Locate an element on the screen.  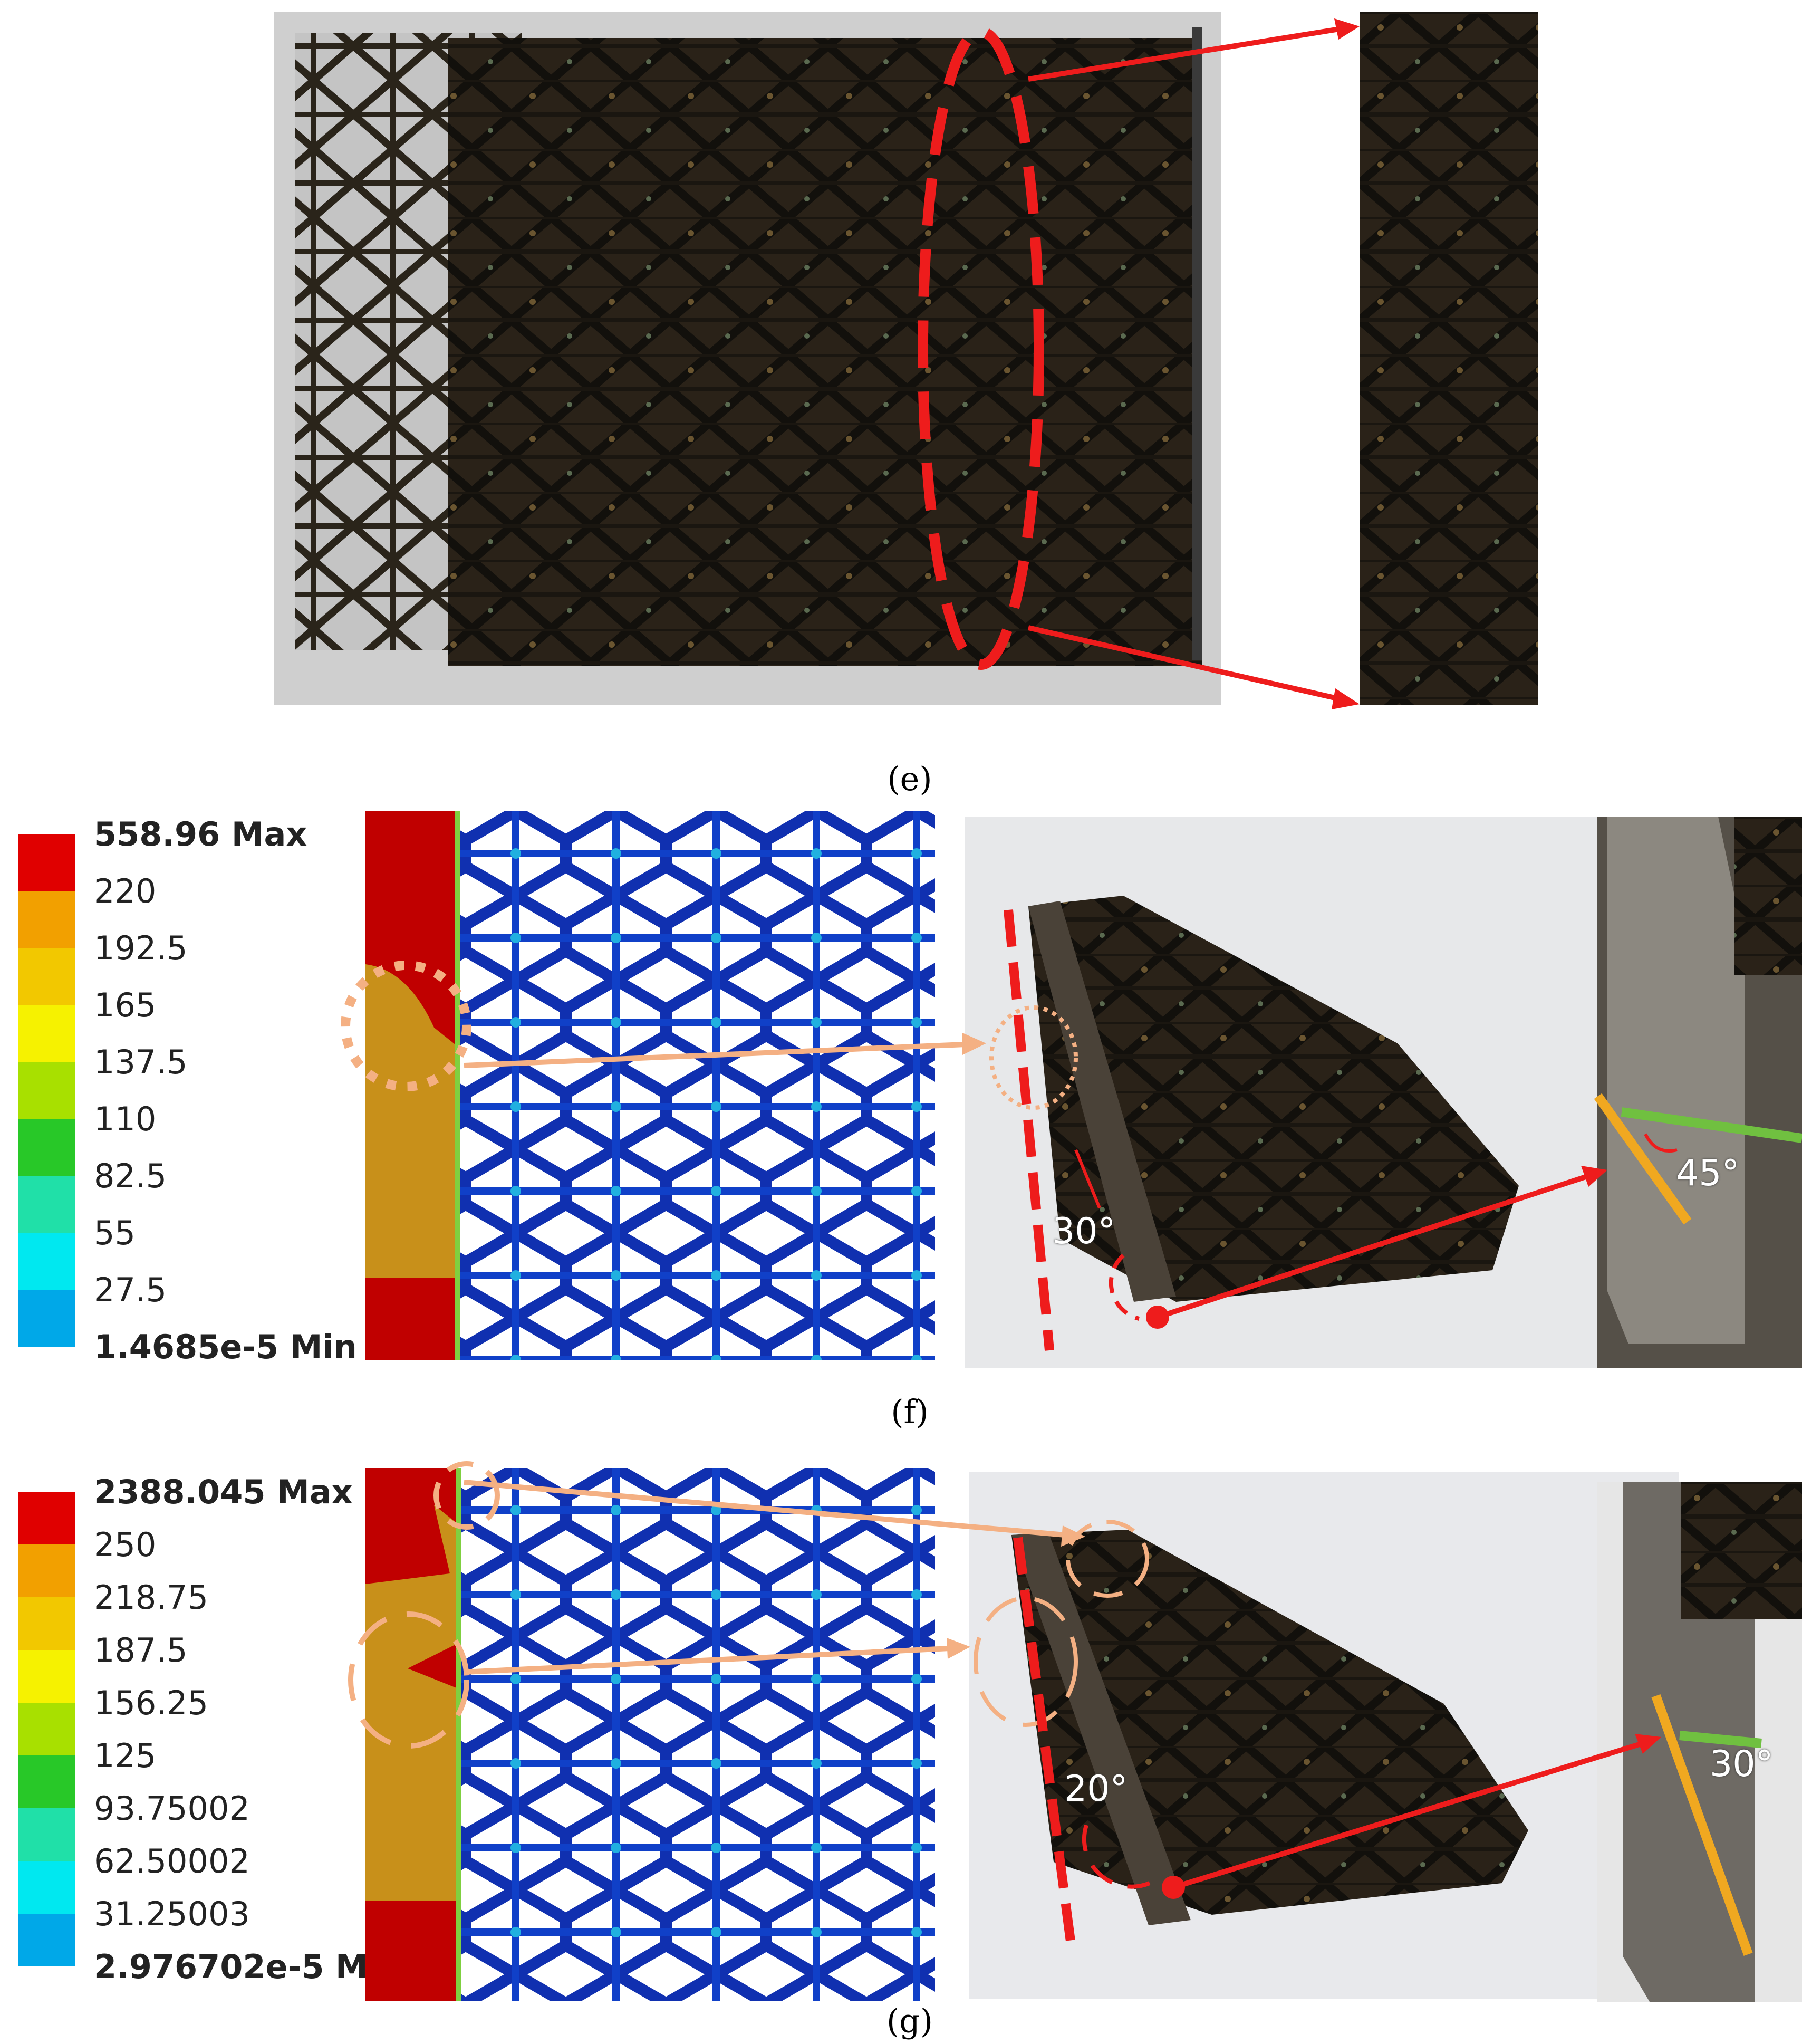
legend-f-label: 27.5 is located at coordinates (130, 1290).